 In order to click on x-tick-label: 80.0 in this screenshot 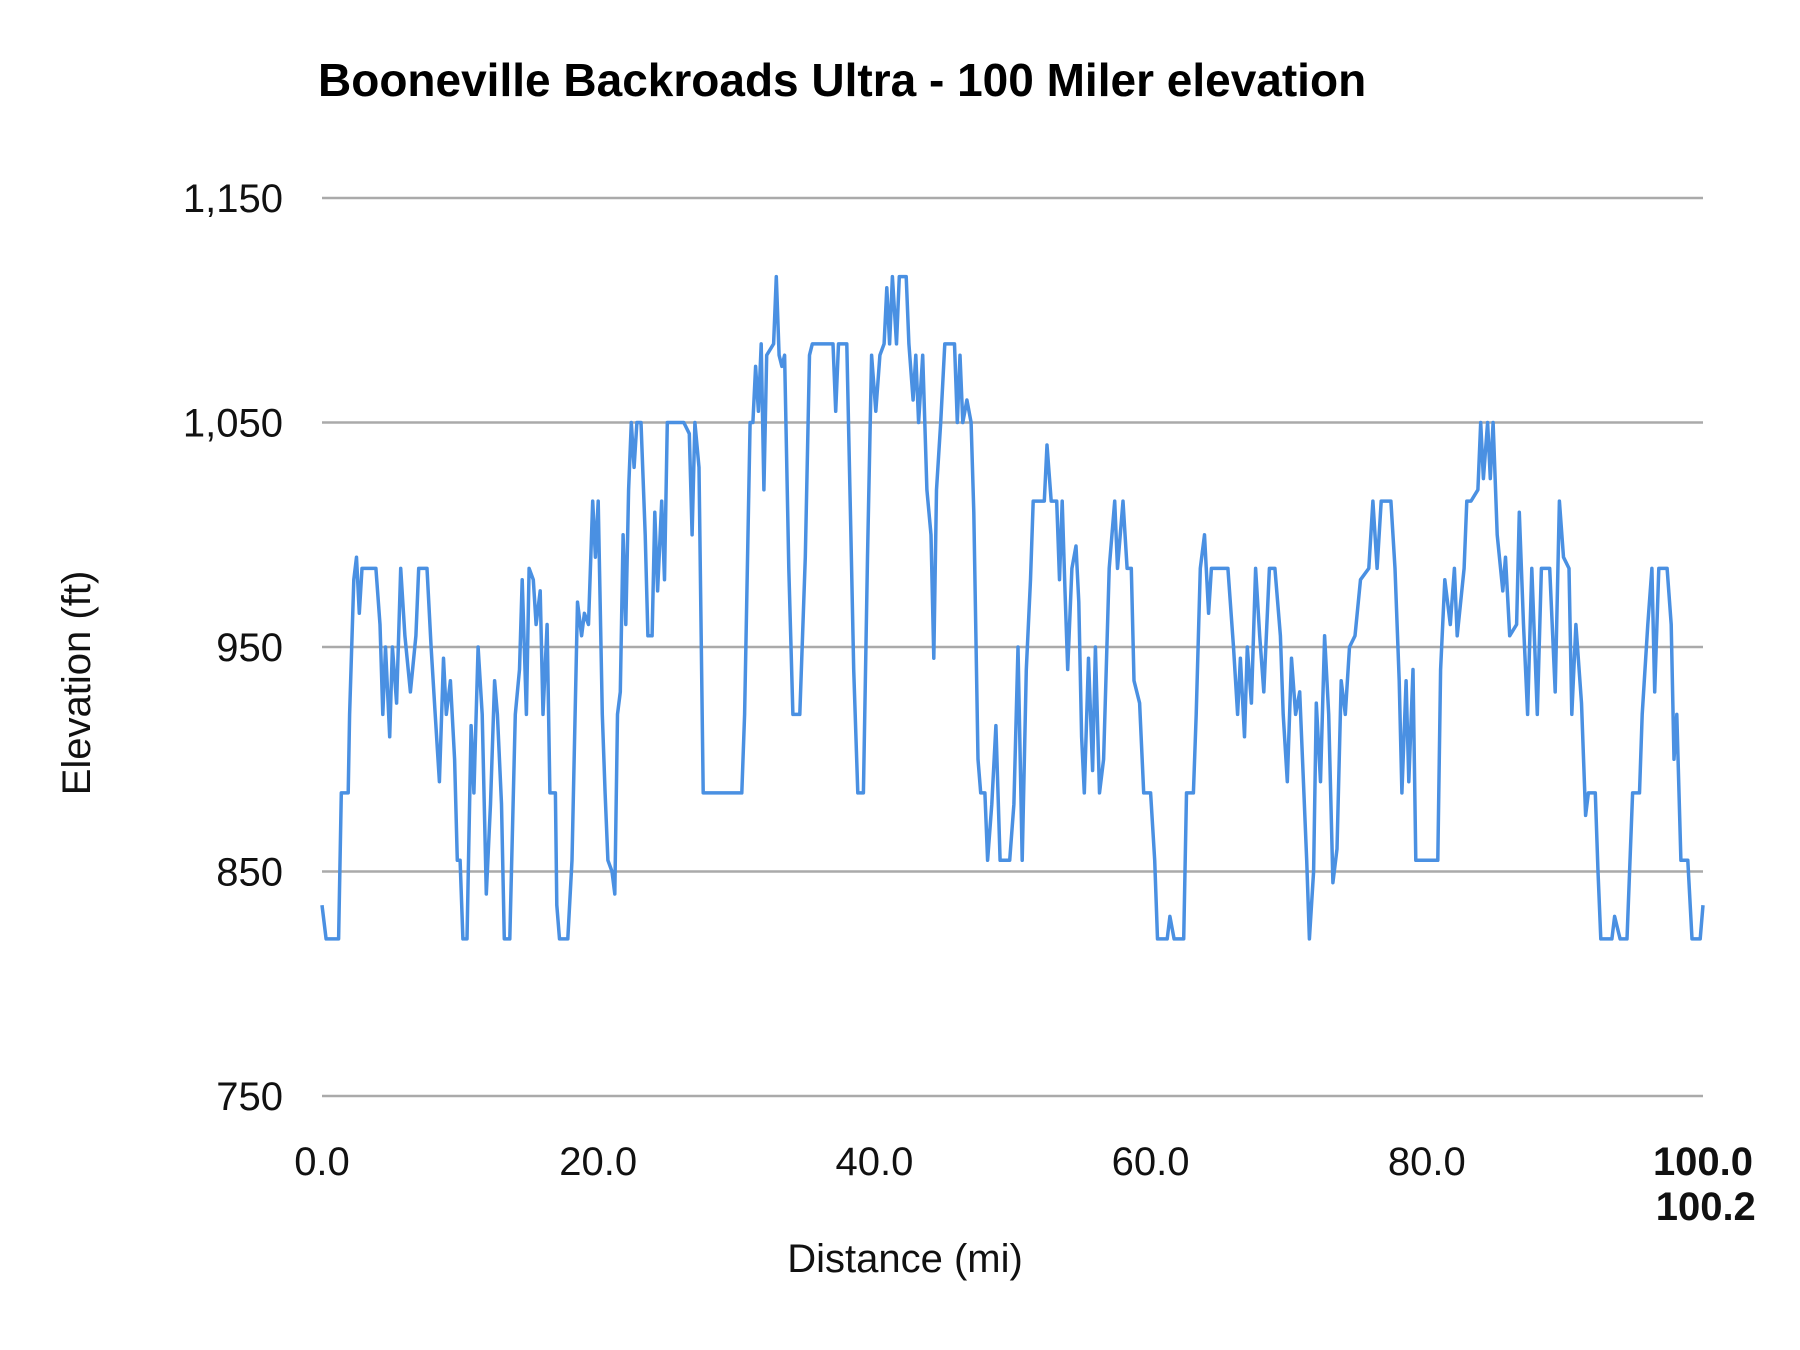, I will do `click(1427, 1162)`.